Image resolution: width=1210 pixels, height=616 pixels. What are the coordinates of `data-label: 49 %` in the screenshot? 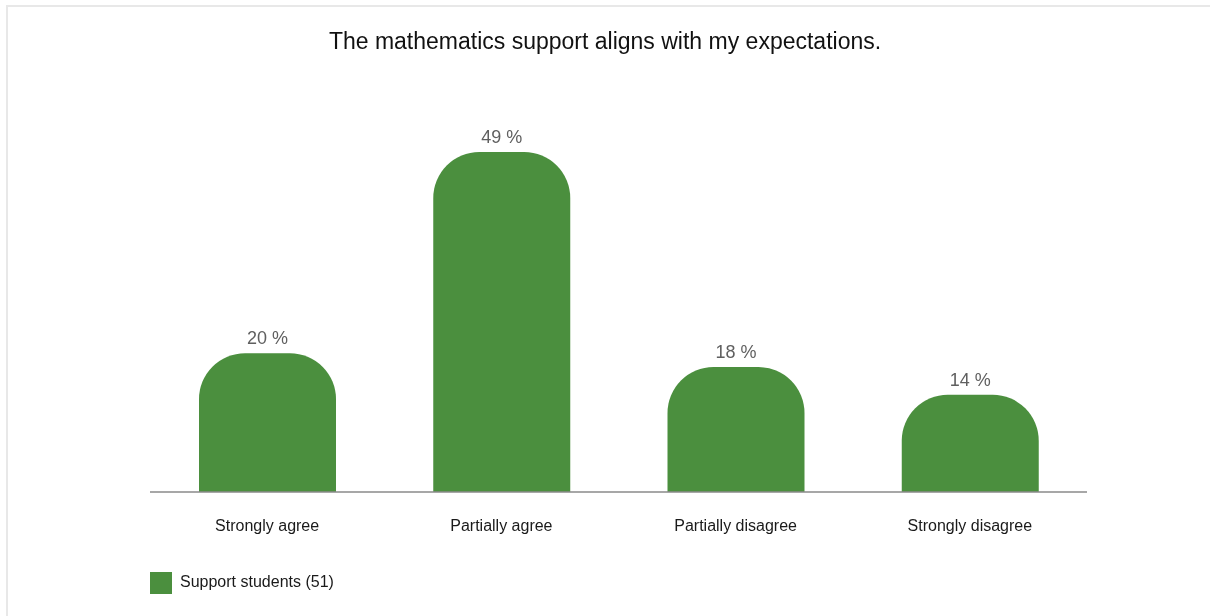 It's located at (502, 137).